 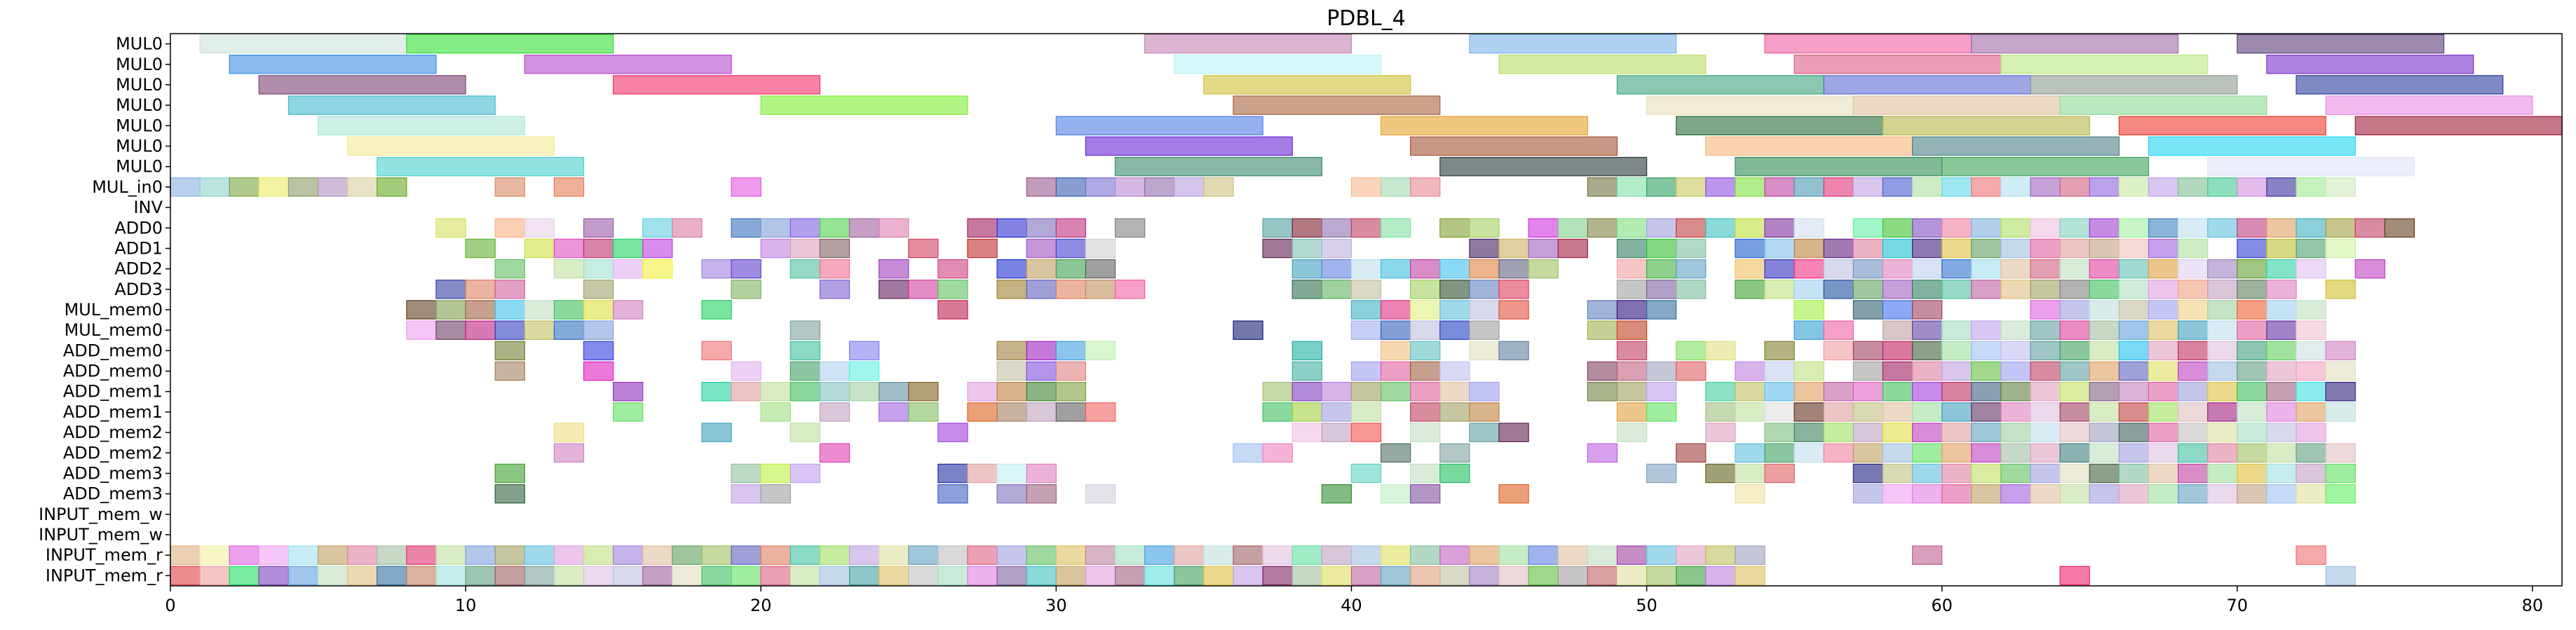 What do you see at coordinates (170, 605) in the screenshot?
I see `x-tick-label: 0` at bounding box center [170, 605].